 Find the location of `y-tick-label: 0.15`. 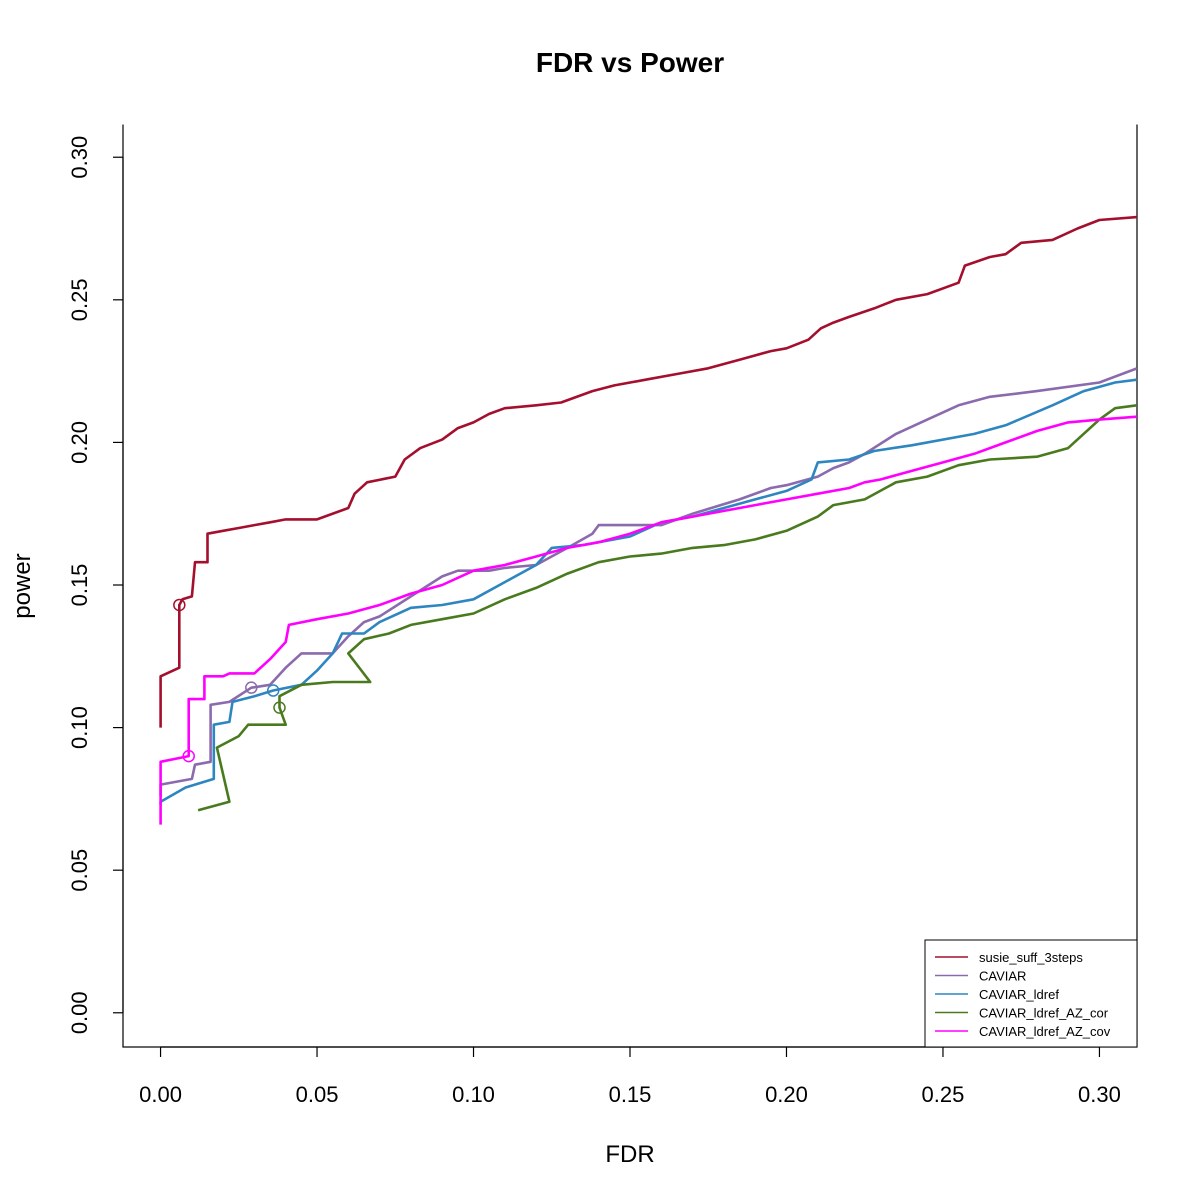

y-tick-label: 0.15 is located at coordinates (79, 585).